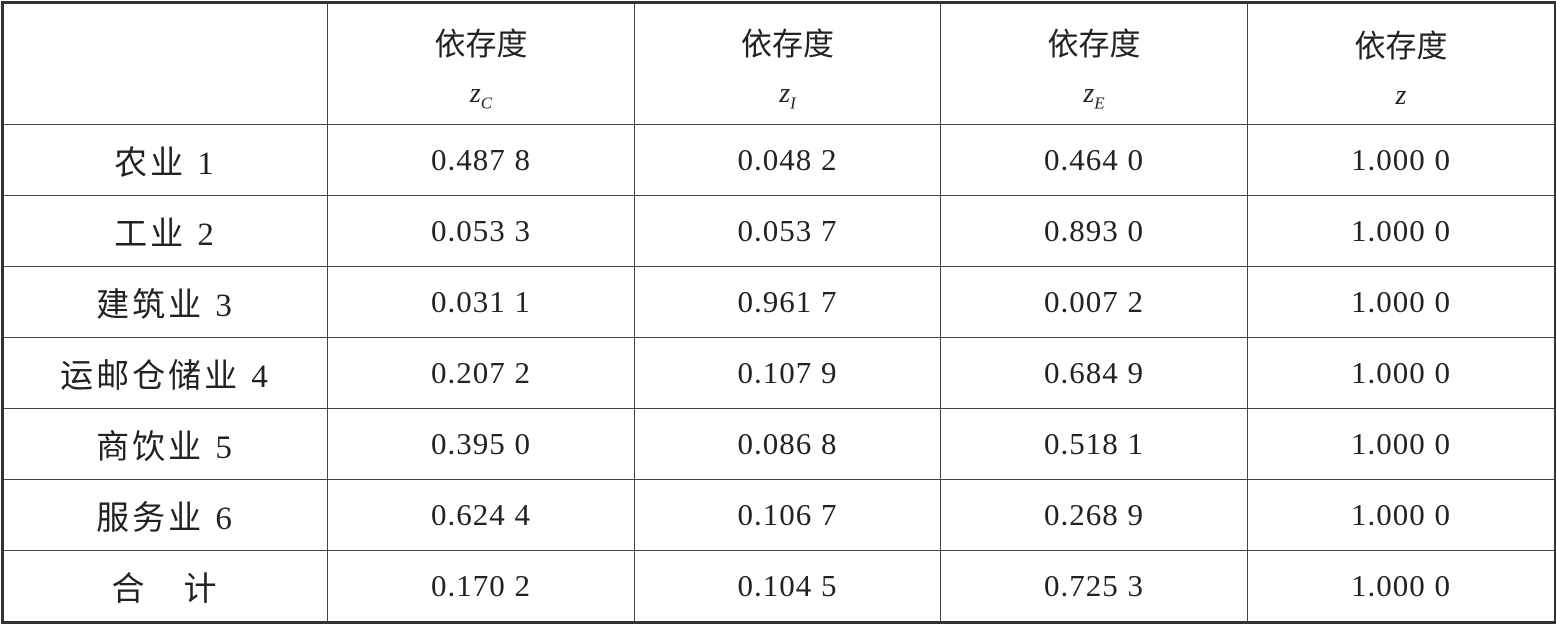 The width and height of the screenshot is (1556, 629). What do you see at coordinates (787, 444) in the screenshot?
I see `value-cell: 0.086 8` at bounding box center [787, 444].